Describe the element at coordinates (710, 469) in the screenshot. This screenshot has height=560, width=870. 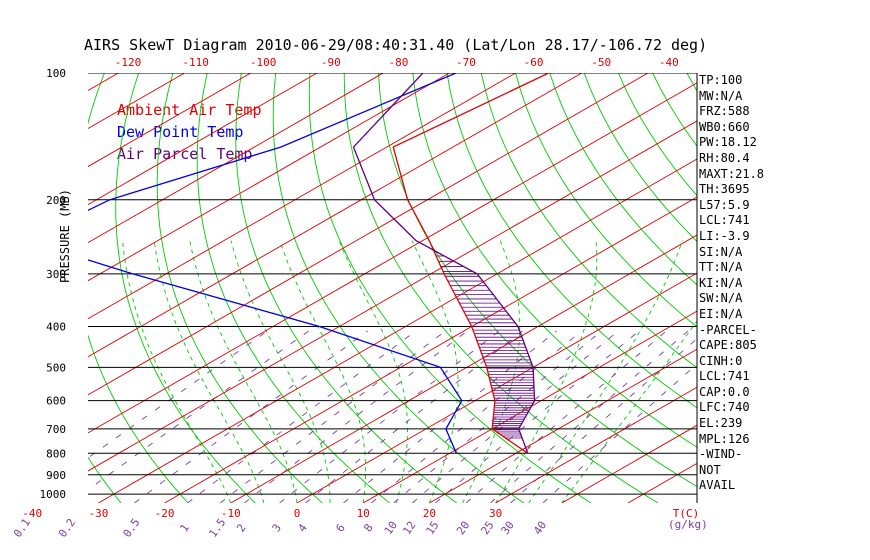
I see `stat-item: NOT` at that location.